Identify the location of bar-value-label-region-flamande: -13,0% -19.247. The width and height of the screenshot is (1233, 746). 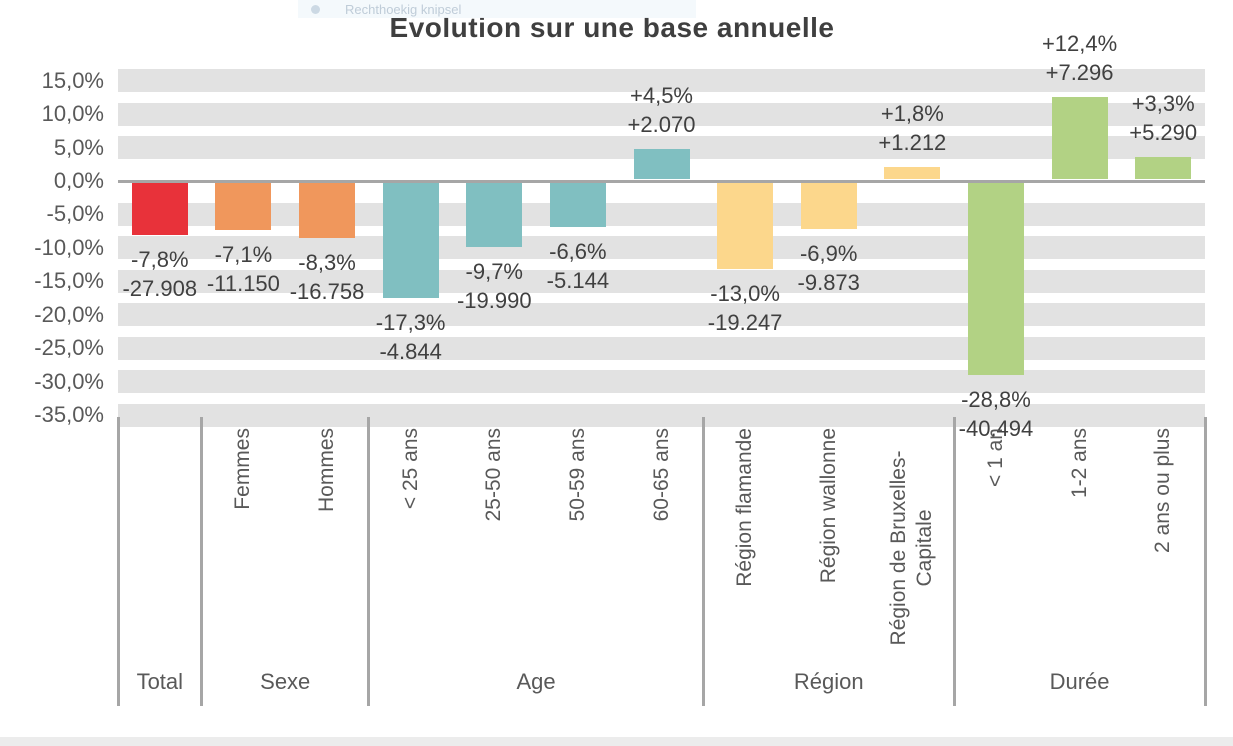
(745, 308).